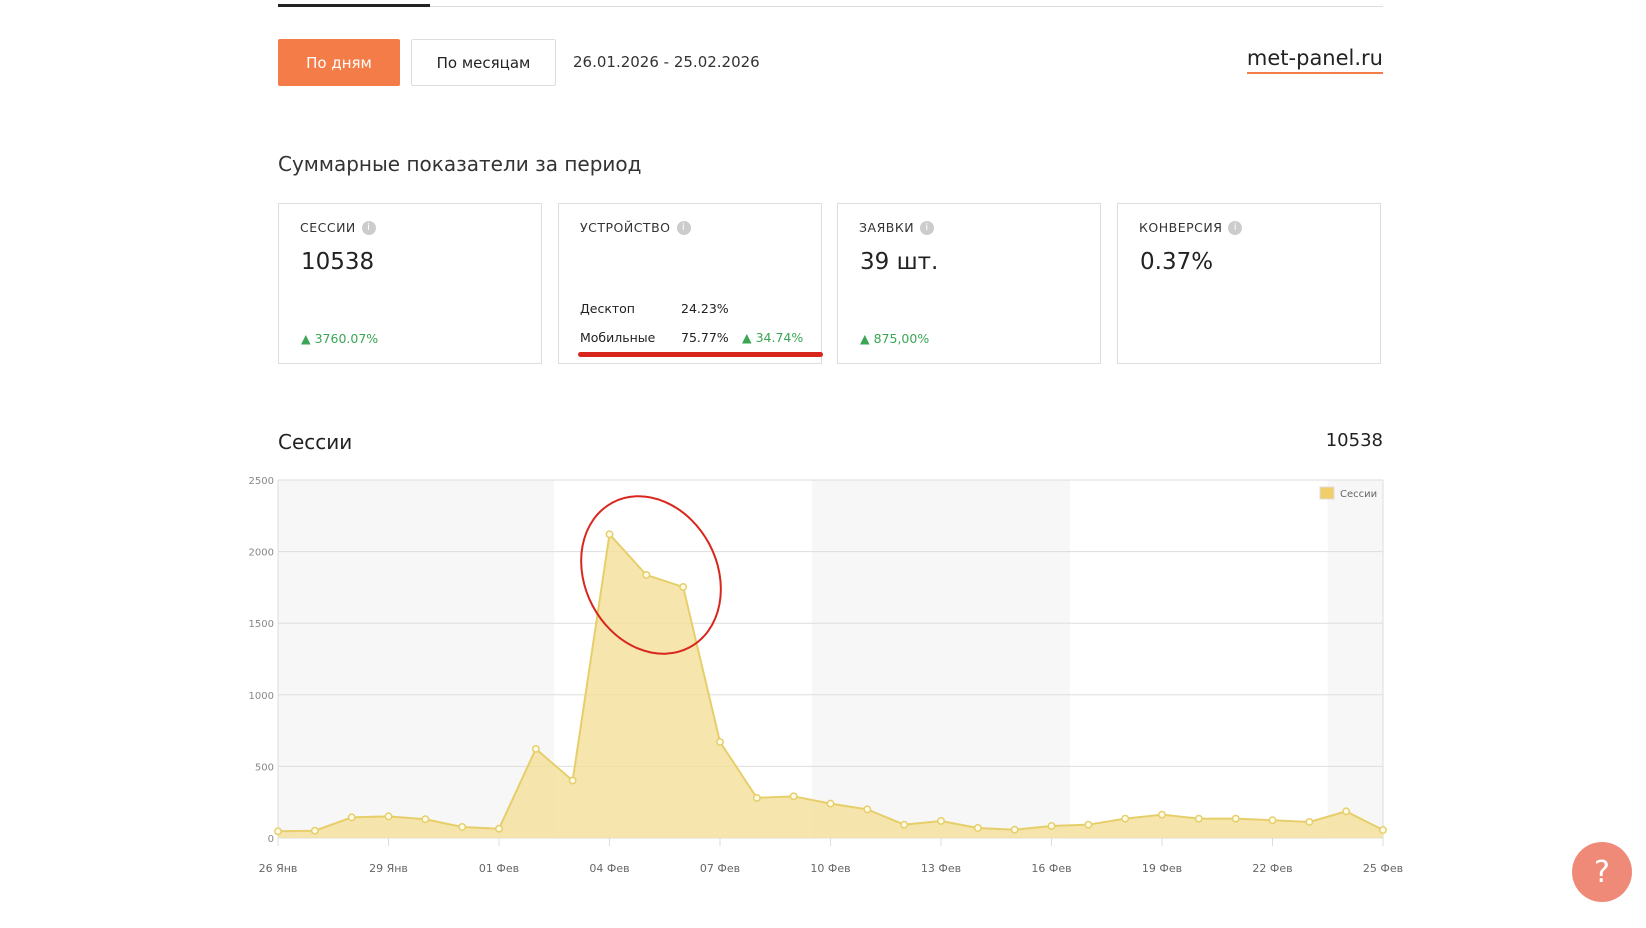 The image size is (1646, 928). Describe the element at coordinates (830, 6) in the screenshot. I see `tab-underline` at that location.